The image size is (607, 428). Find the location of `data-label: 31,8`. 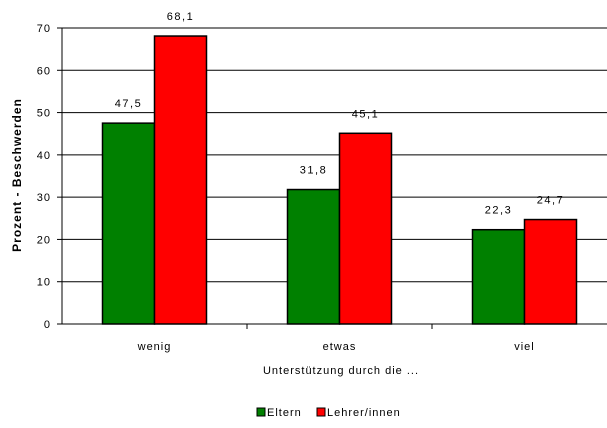

data-label: 31,8 is located at coordinates (313, 171).